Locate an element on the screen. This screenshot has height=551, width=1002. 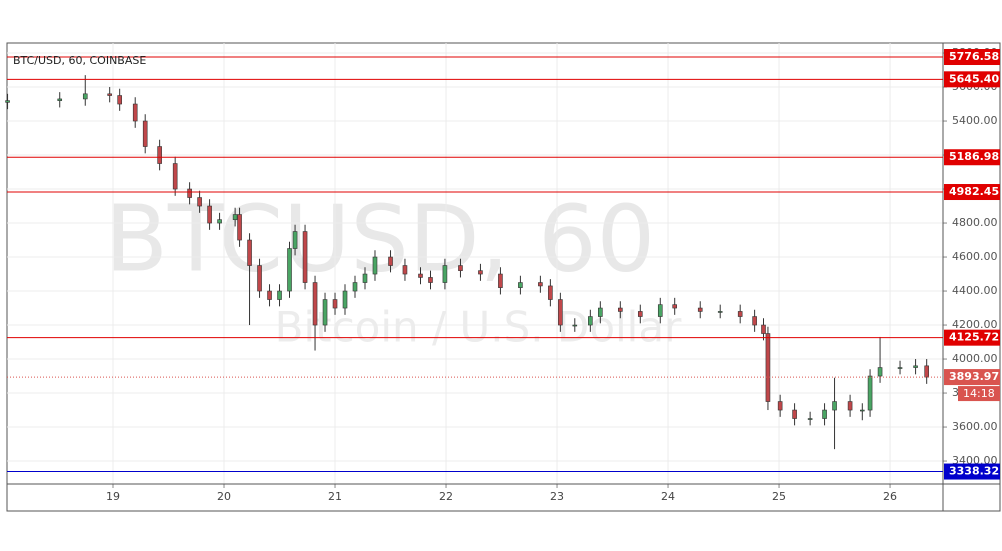
watermark-subtitle: Bitcoin / U.S. Dollar is located at coordinates (478, 327).